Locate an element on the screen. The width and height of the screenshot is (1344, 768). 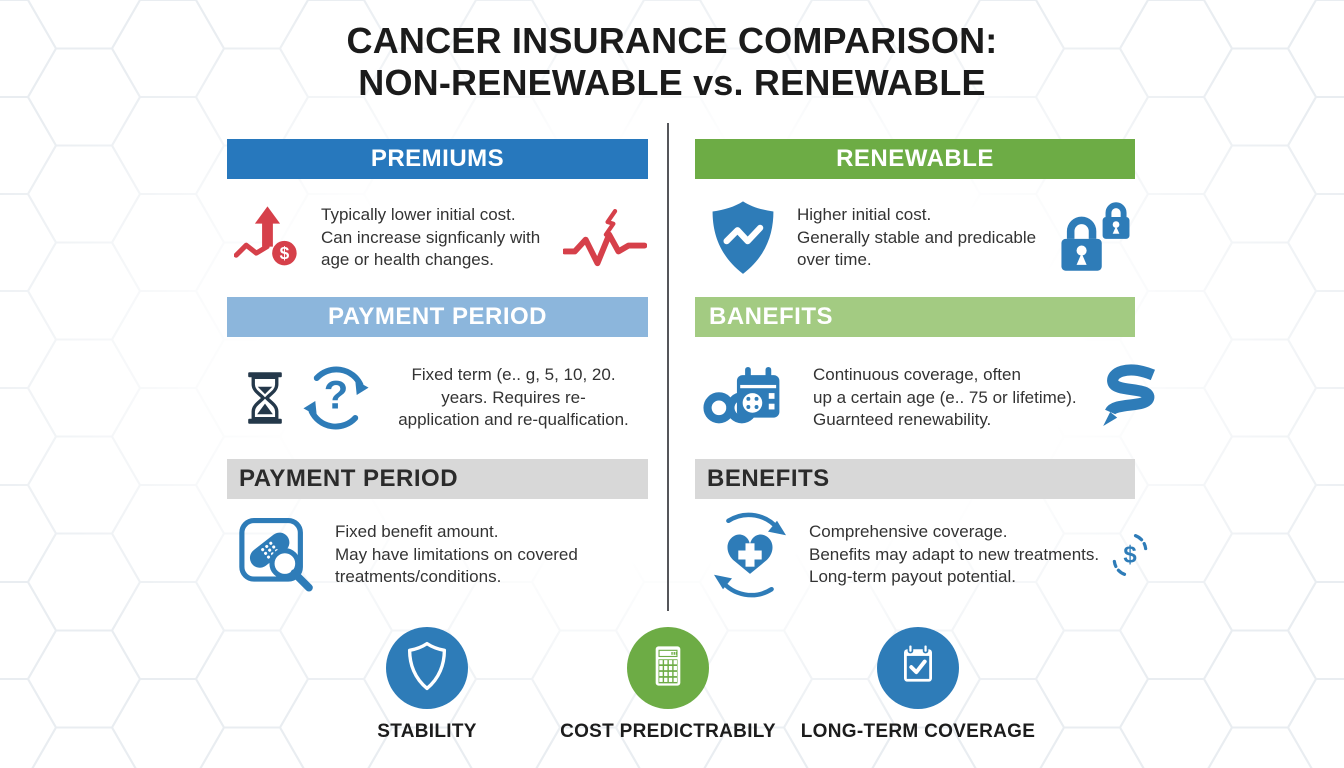
calculator-icon is located at coordinates (668, 668).